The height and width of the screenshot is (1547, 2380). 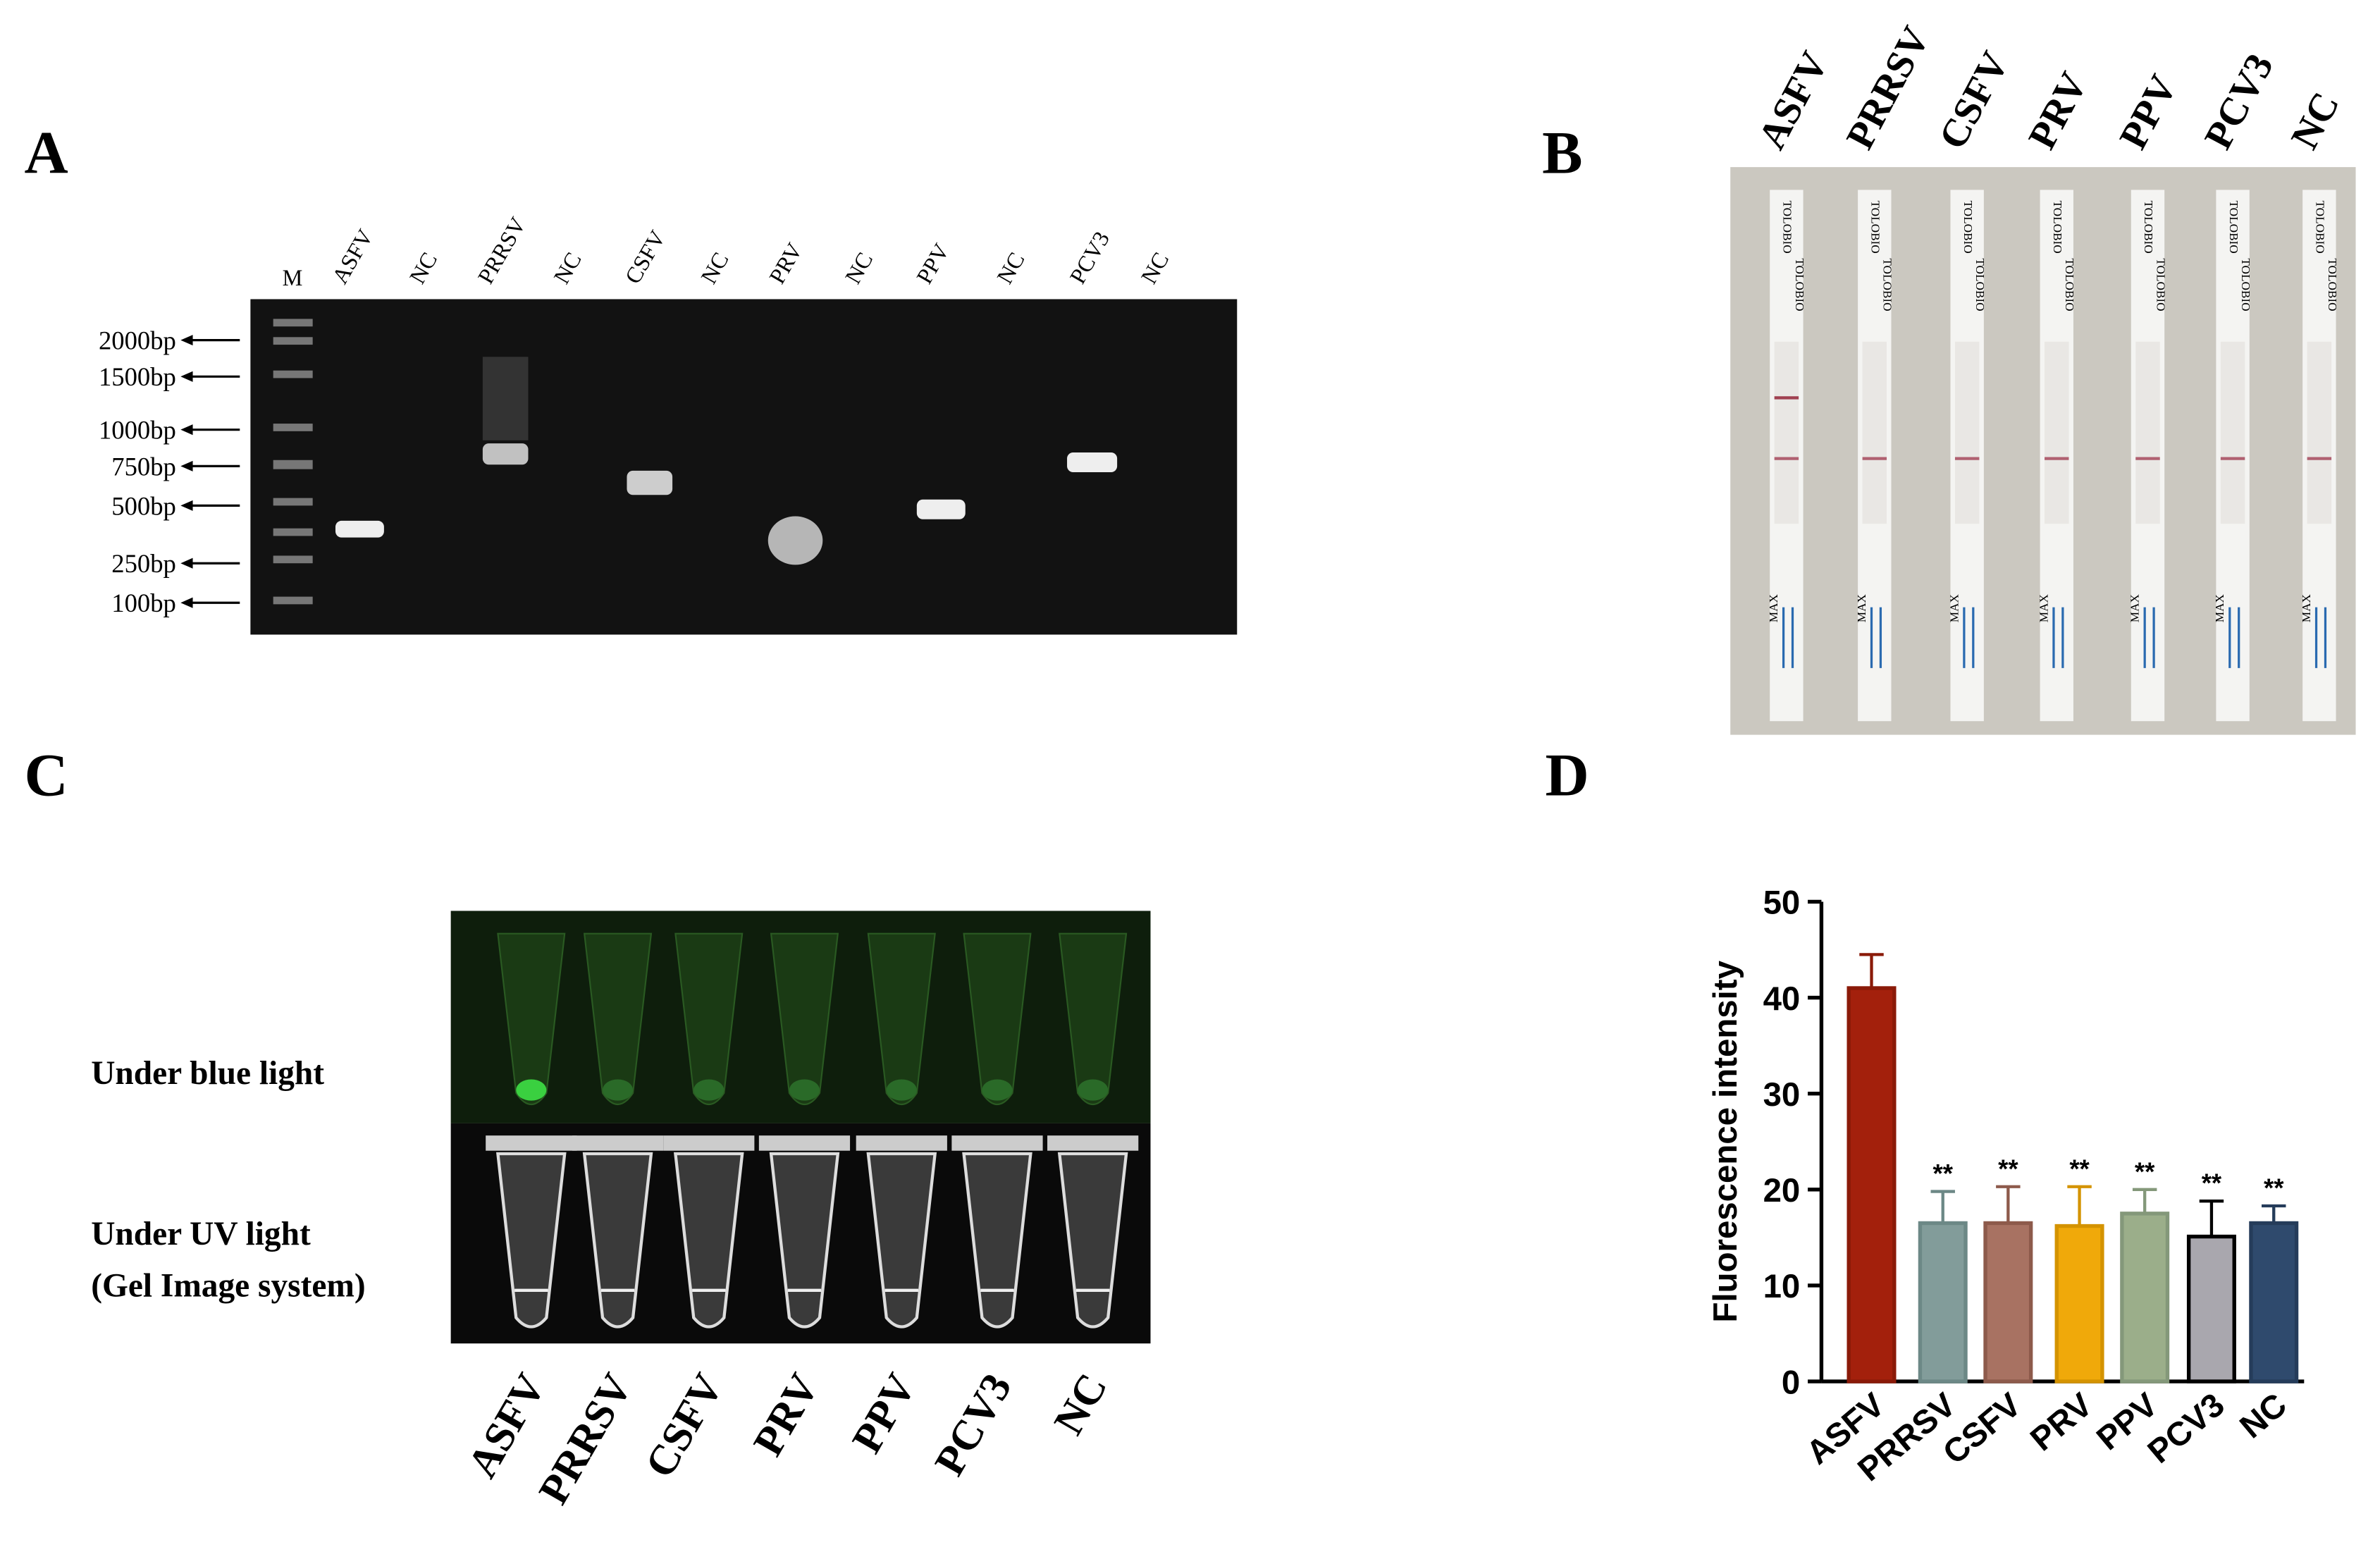 What do you see at coordinates (143, 563) in the screenshot?
I see `marker-label: 250bp` at bounding box center [143, 563].